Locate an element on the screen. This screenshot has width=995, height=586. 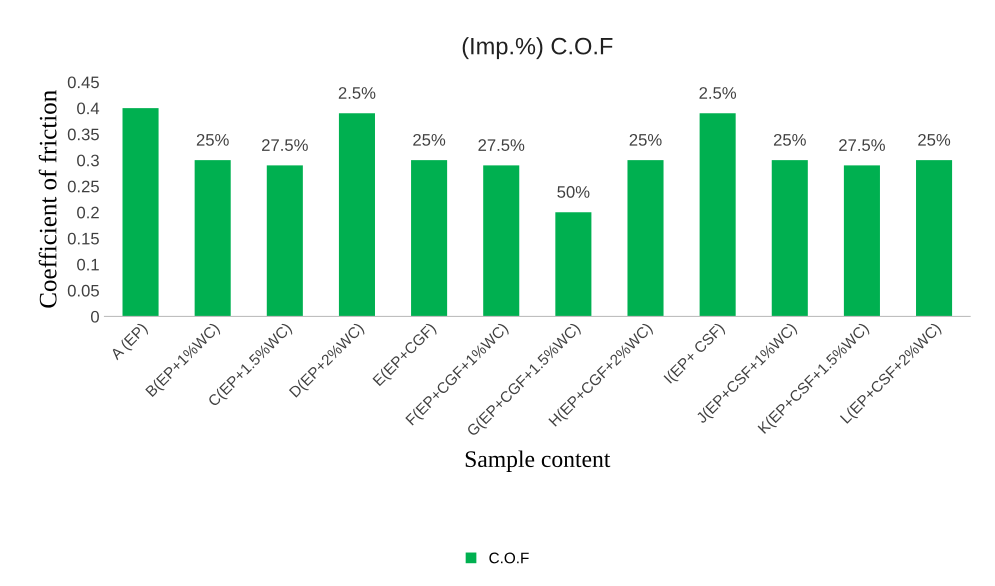
y-axis-title: Coefficient of friction is located at coordinates (47, 199).